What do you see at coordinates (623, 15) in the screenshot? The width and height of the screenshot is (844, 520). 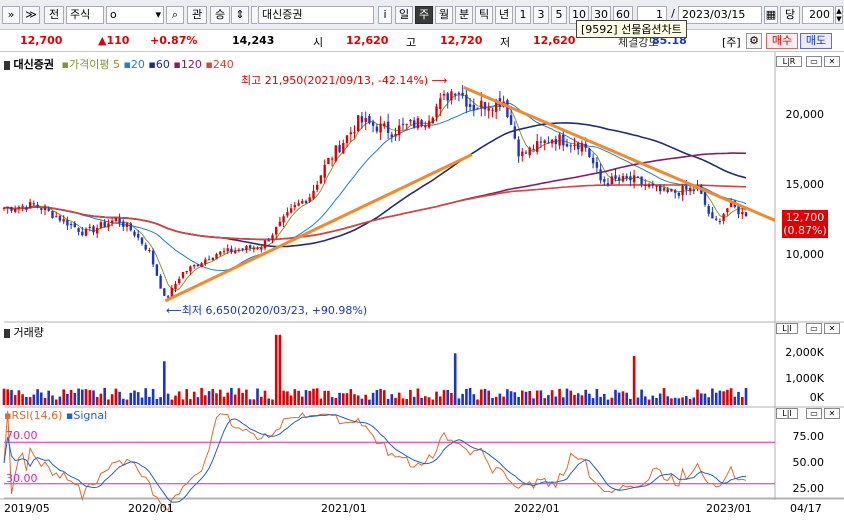 I see `count-60-button: 60` at bounding box center [623, 15].